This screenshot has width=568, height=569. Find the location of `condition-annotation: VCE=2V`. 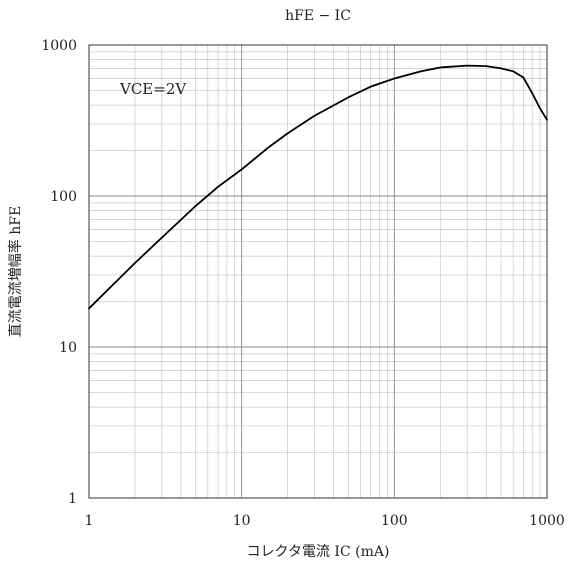

condition-annotation: VCE=2V is located at coordinates (153, 89).